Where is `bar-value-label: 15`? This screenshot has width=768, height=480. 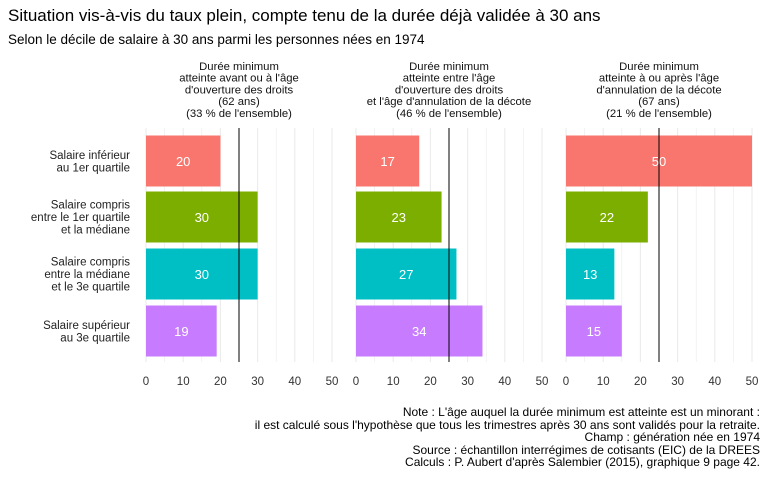 bar-value-label: 15 is located at coordinates (594, 331).